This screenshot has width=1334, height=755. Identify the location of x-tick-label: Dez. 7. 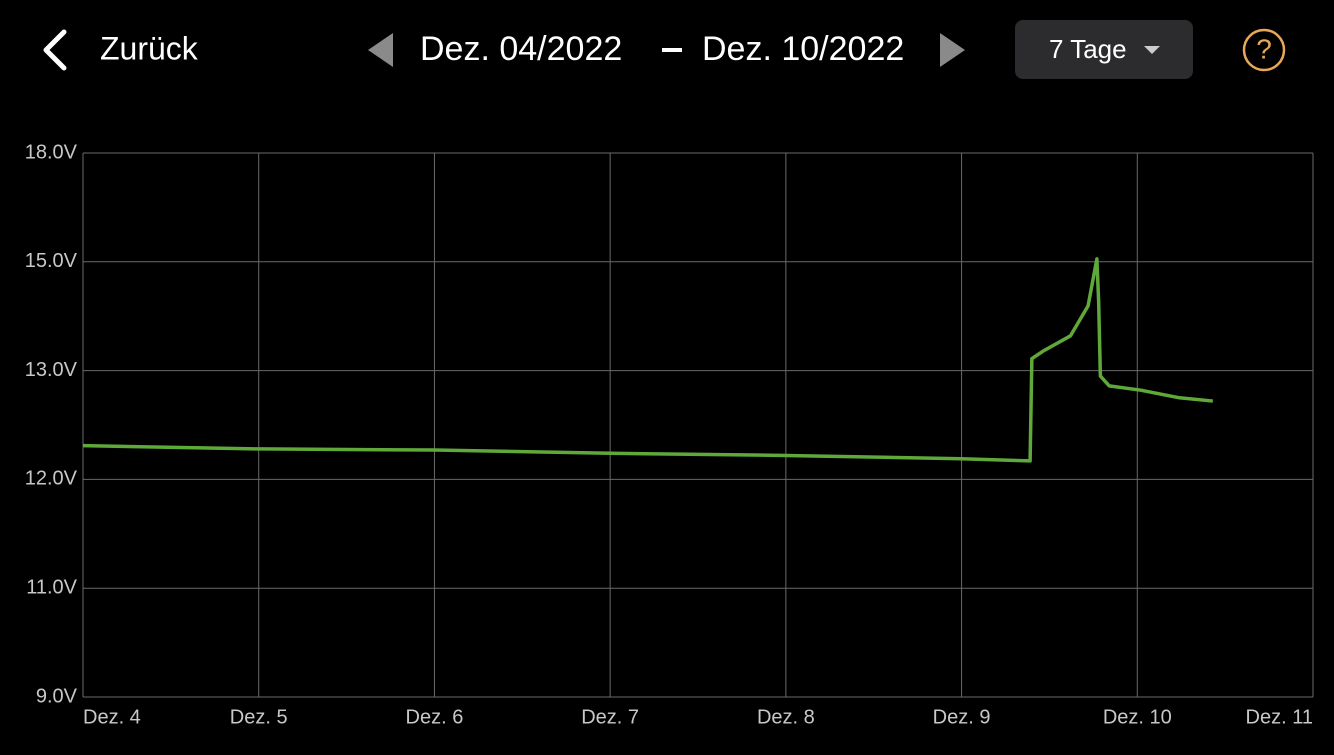
(610, 717).